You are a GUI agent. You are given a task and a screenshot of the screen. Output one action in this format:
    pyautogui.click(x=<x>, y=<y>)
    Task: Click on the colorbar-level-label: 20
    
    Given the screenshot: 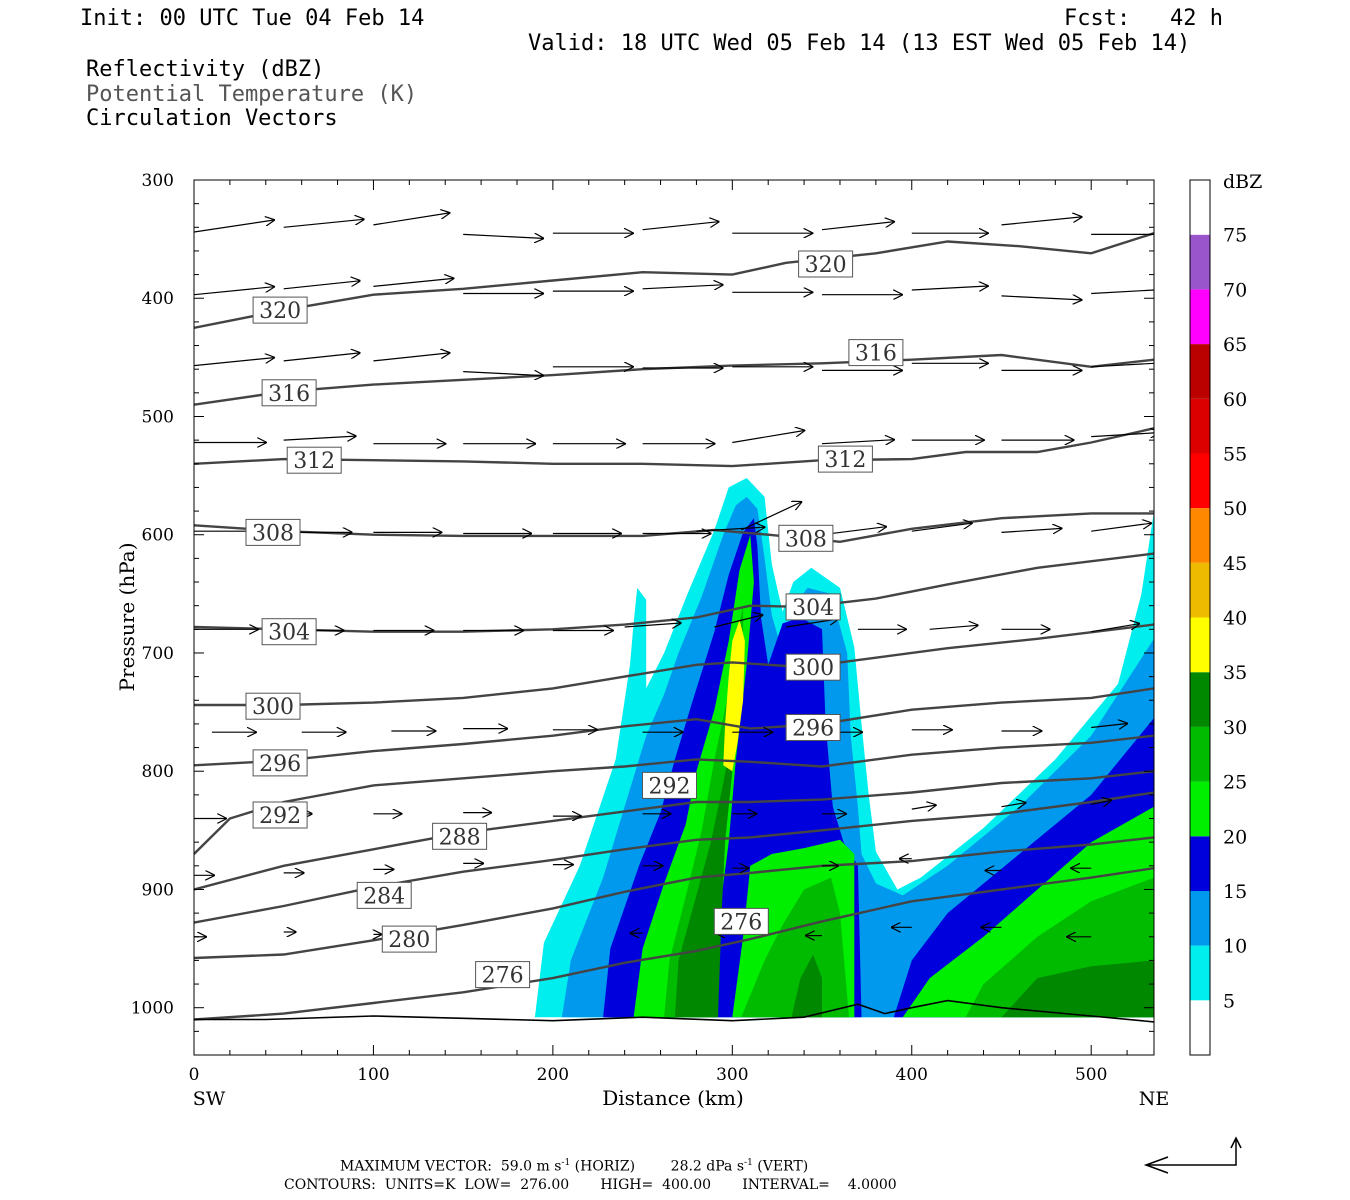 What is the action you would take?
    pyautogui.click(x=1235, y=837)
    